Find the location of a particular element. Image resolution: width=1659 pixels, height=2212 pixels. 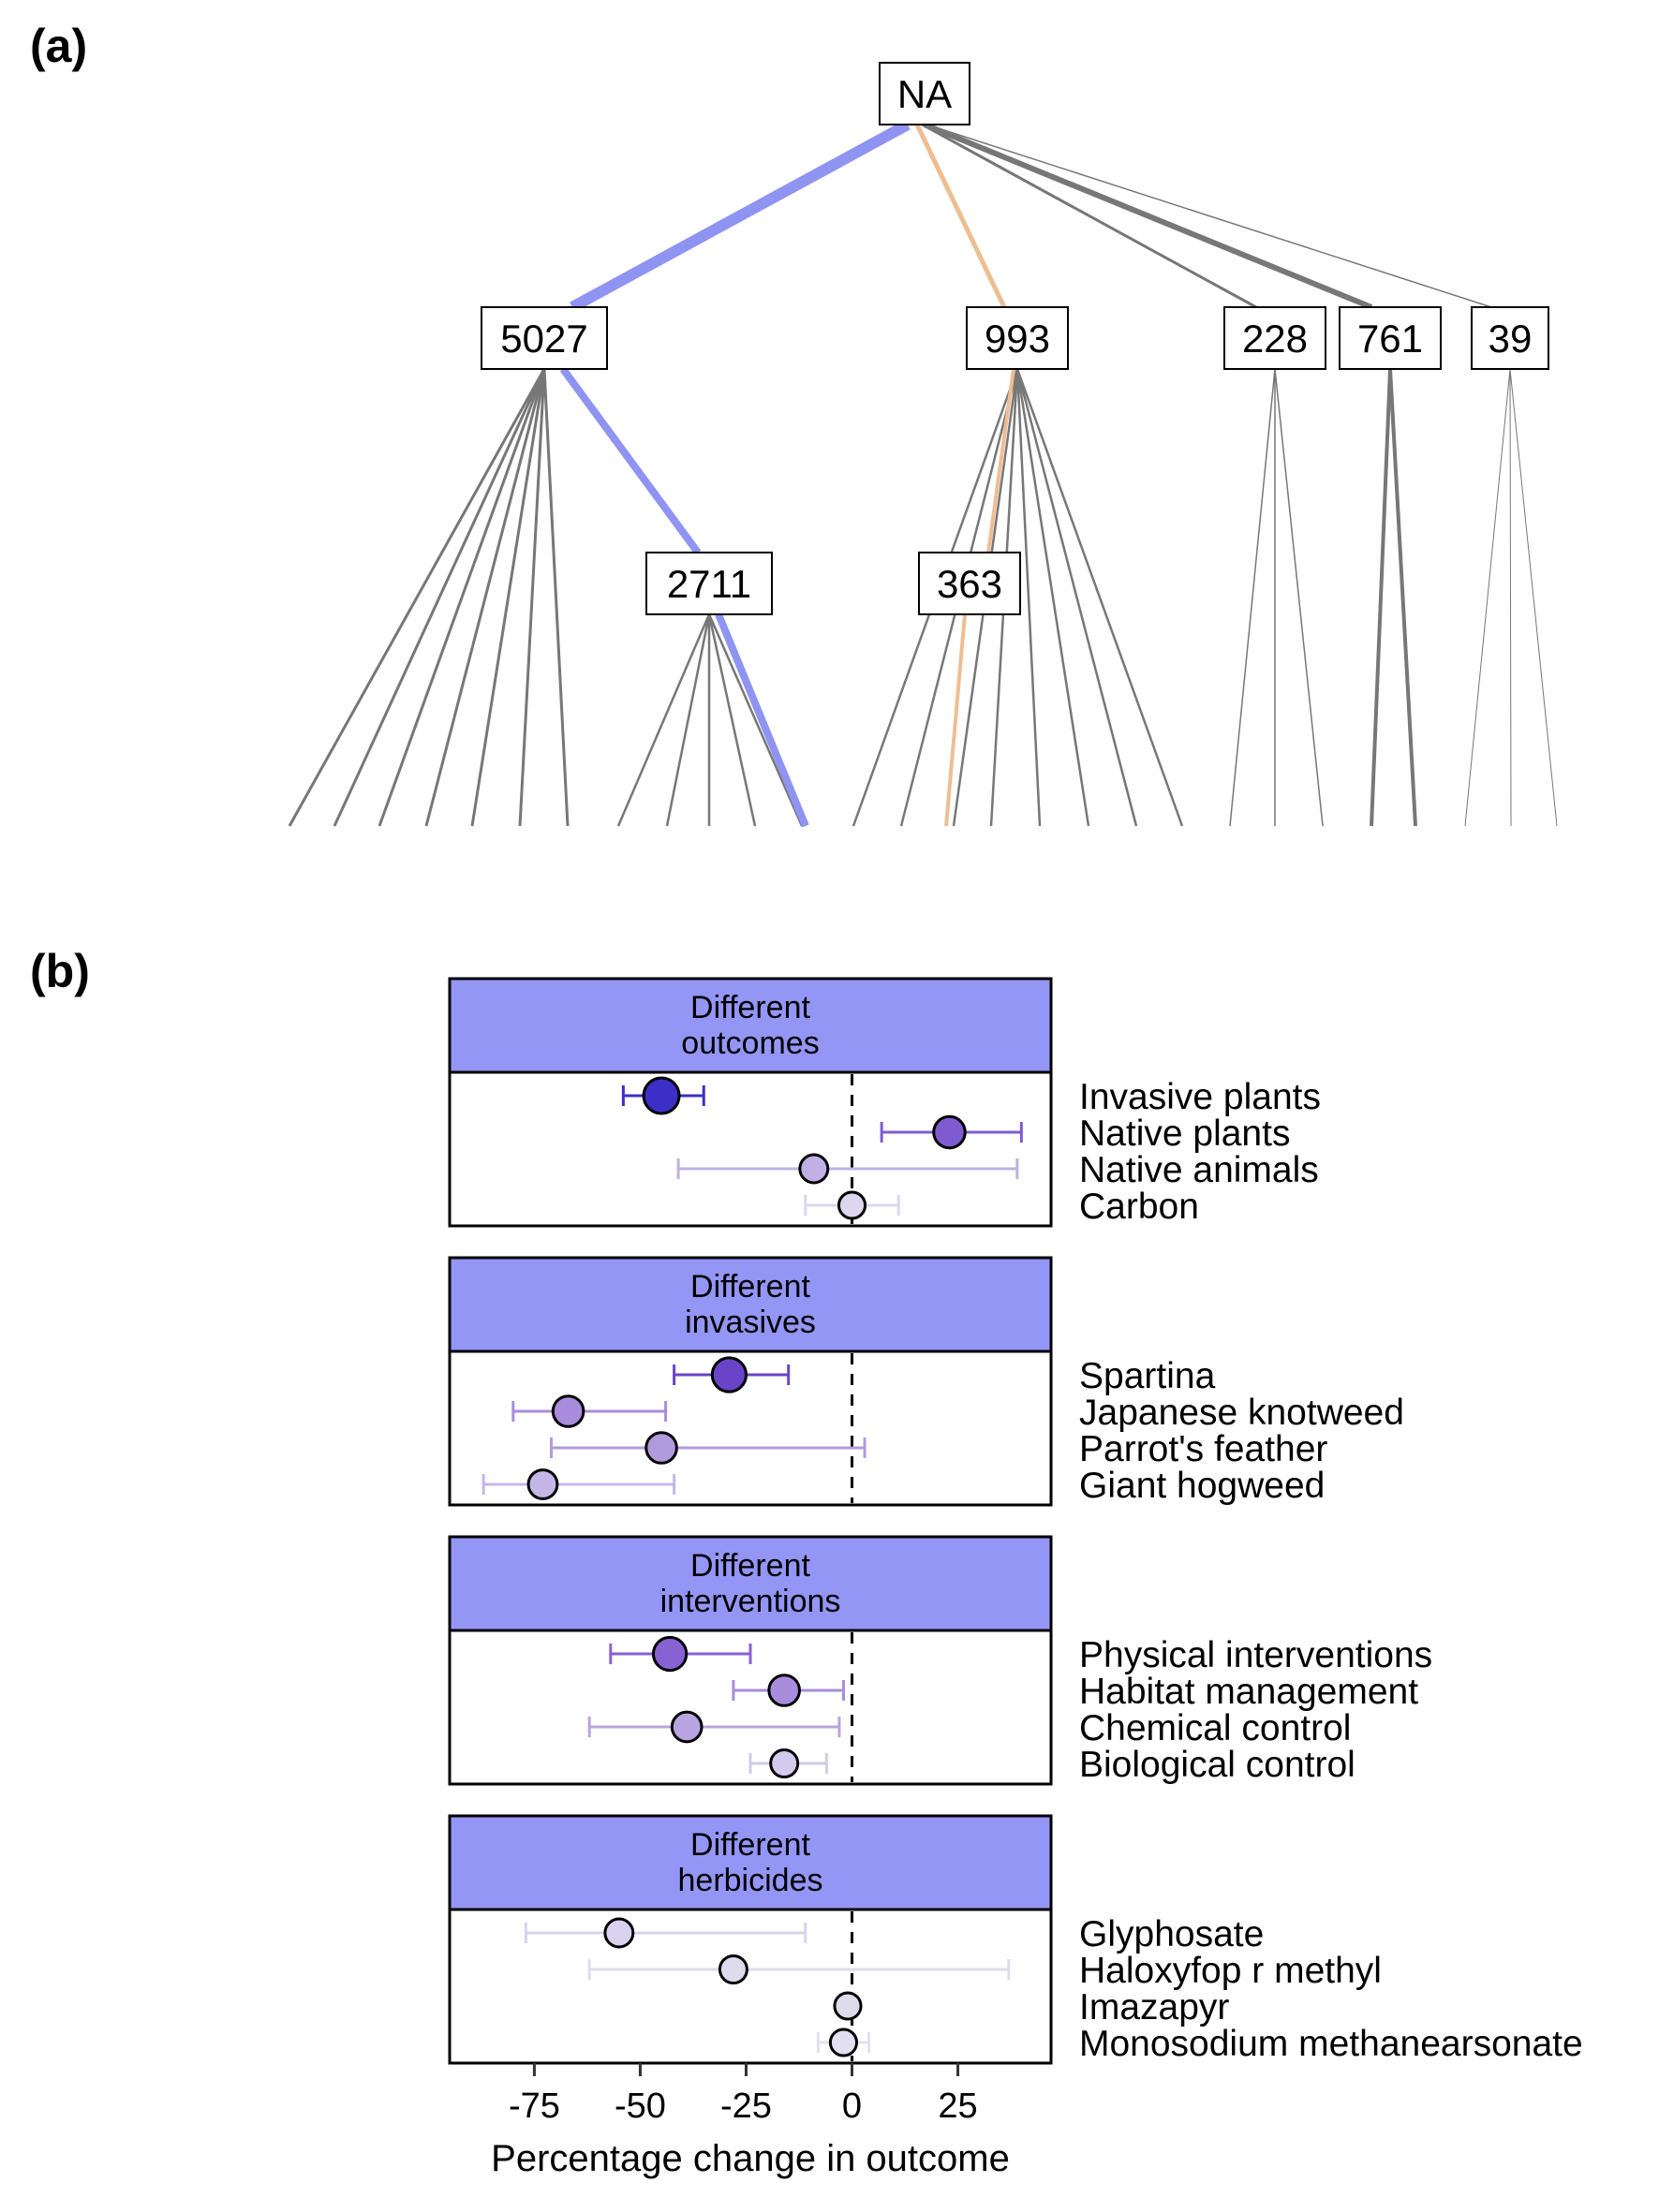

row-label: Parrot's feather is located at coordinates (1203, 1449).